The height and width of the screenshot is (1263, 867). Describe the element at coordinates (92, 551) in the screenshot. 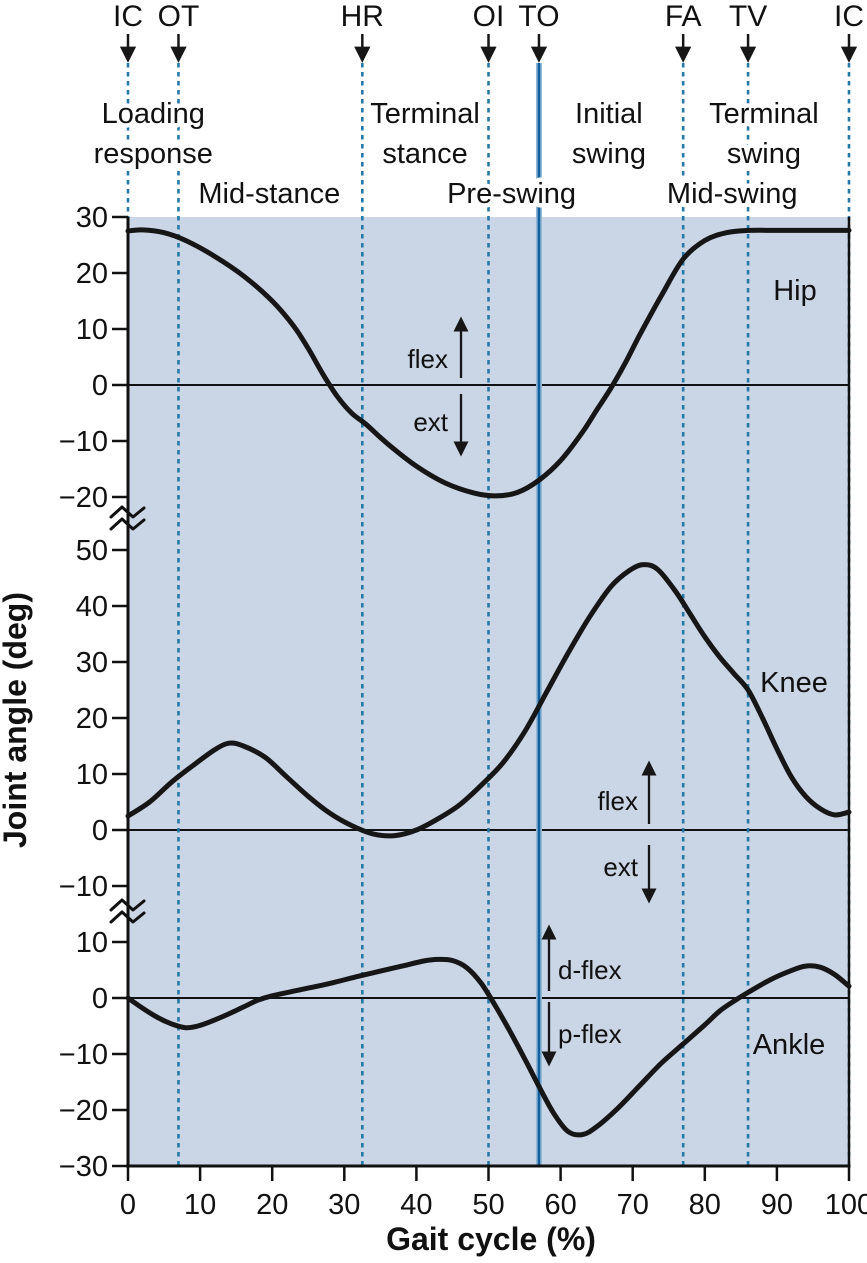

I see `knee-ytick-label: 50` at that location.